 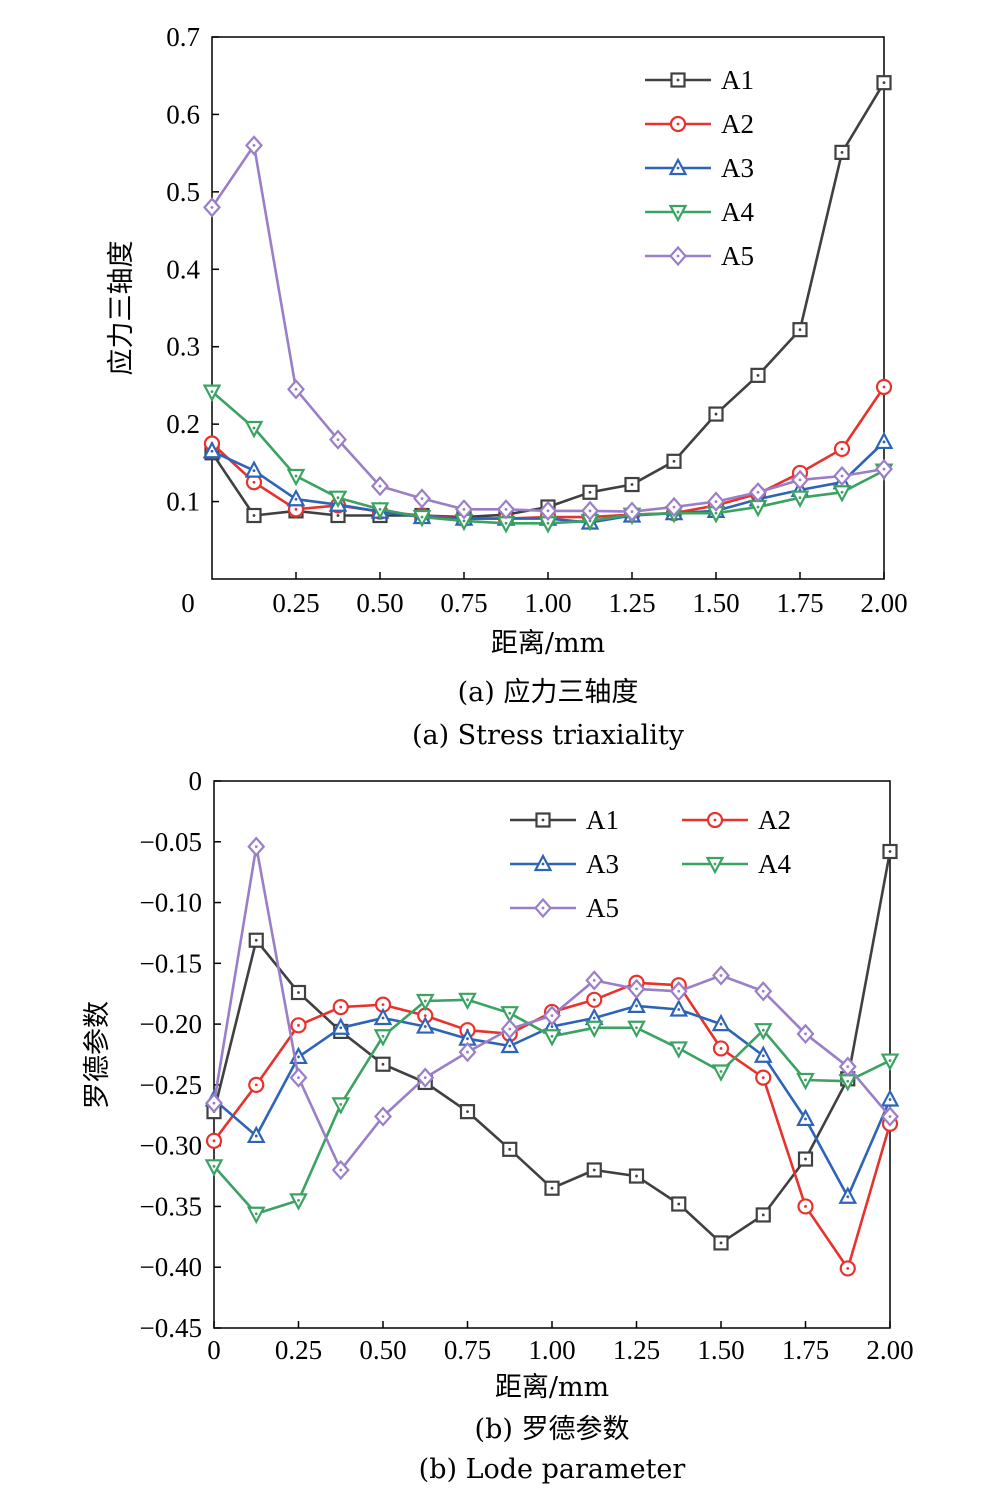 I want to click on y-tick-label: −0.25, so click(x=171, y=1085).